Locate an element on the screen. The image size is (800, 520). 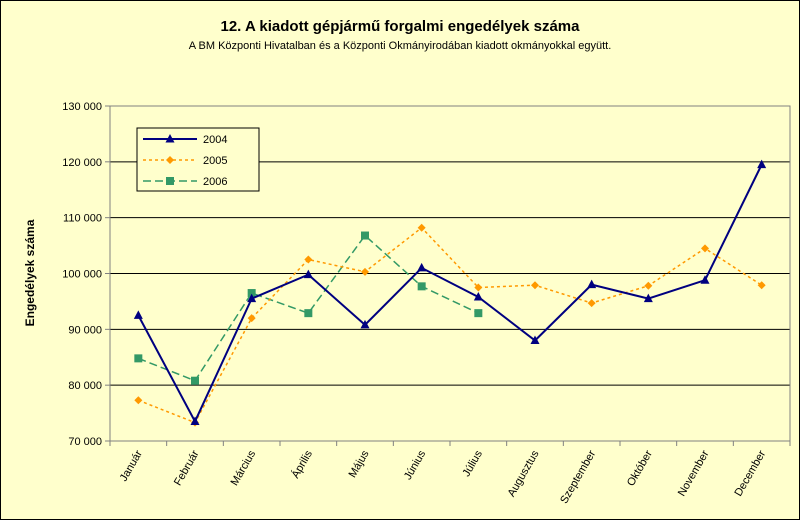
x-tick-label: Július is located at coordinates (472, 463).